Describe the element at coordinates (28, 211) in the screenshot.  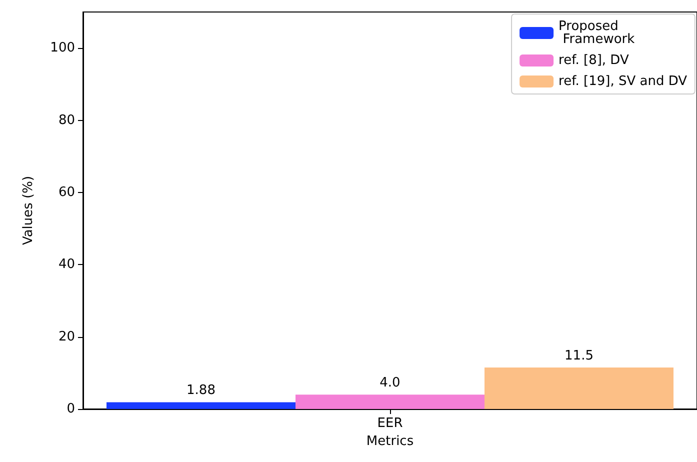
I see `y-axis-title: Values (%)` at that location.